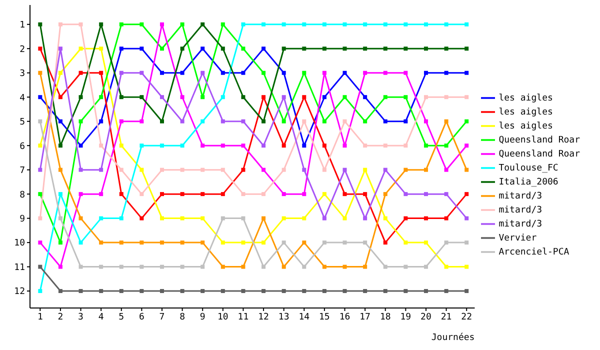  Describe the element at coordinates (203, 317) in the screenshot. I see `x-tick-label: 9` at that location.